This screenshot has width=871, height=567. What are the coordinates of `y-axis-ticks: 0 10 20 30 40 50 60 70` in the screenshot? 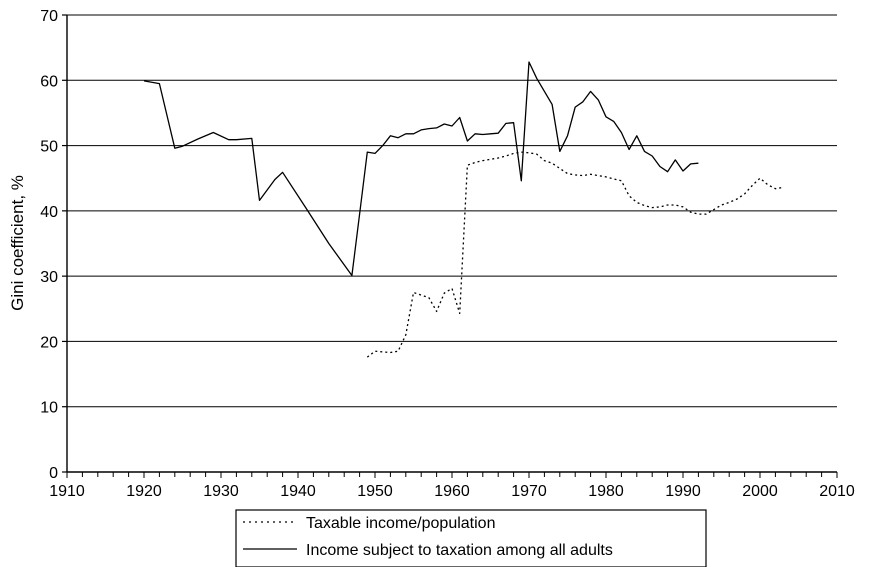 It's located at (53, 245).